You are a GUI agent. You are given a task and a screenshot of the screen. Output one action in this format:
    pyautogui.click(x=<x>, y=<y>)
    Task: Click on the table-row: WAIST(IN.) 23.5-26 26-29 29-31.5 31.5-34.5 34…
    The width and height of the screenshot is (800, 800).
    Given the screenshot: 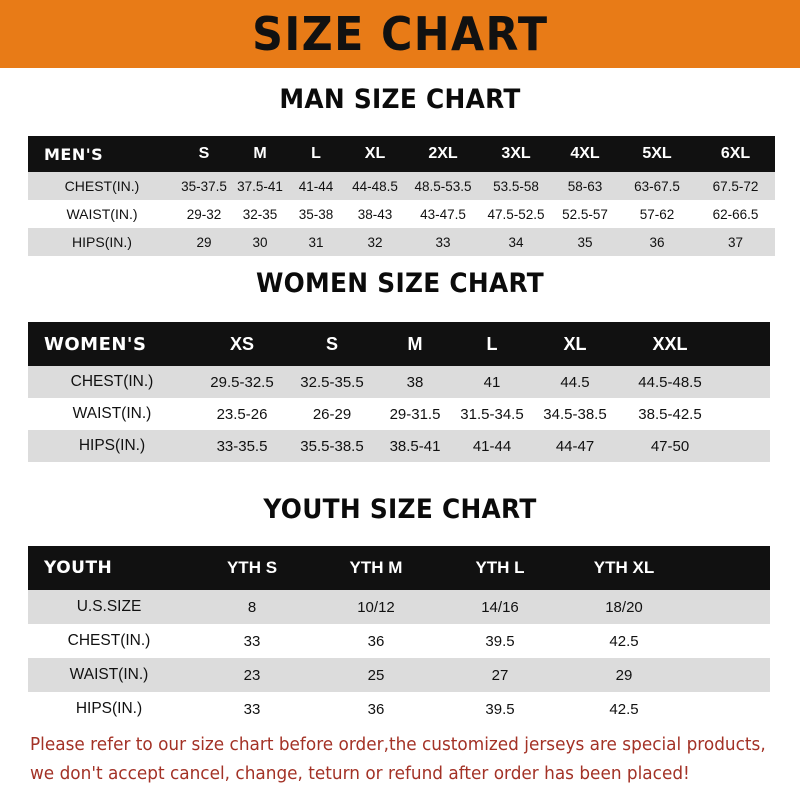 What is the action you would take?
    pyautogui.click(x=399, y=414)
    